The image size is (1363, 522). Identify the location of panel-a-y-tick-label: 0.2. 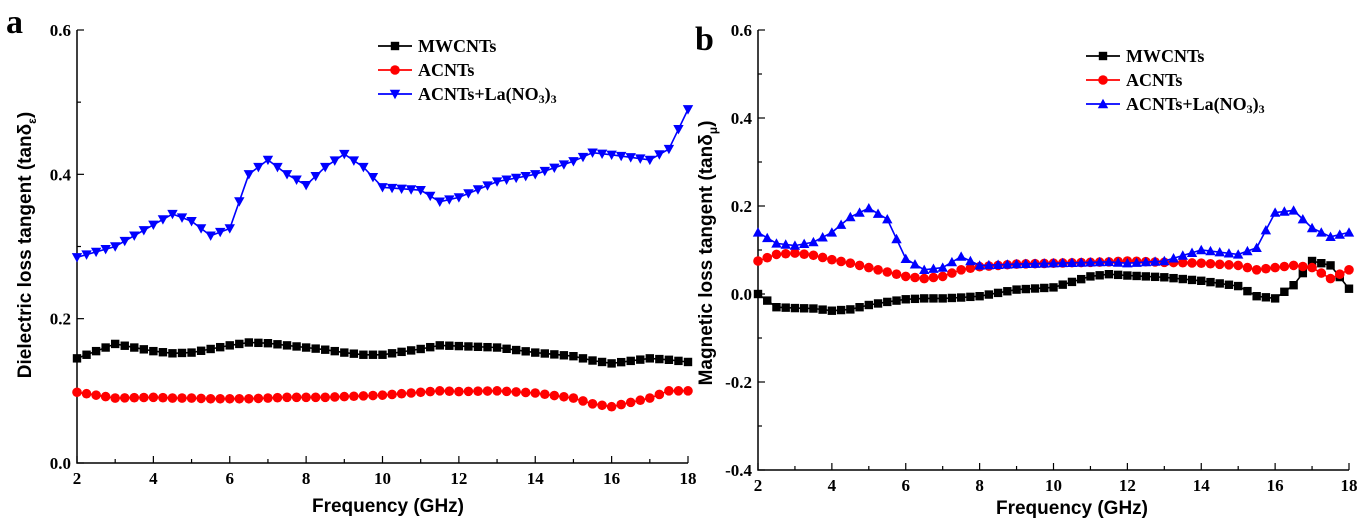
(60, 319).